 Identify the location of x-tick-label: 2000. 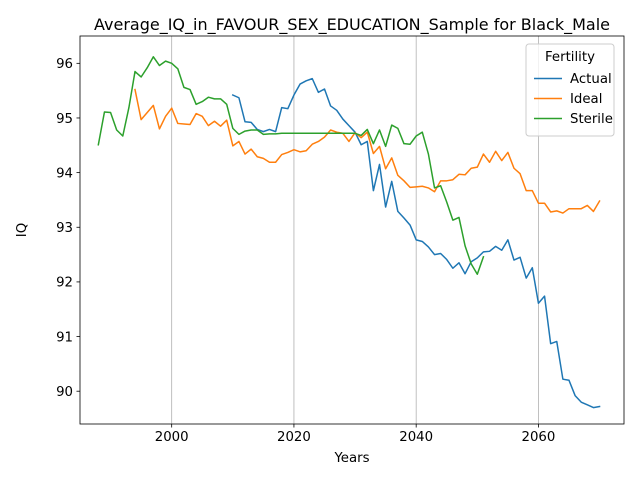
(172, 437).